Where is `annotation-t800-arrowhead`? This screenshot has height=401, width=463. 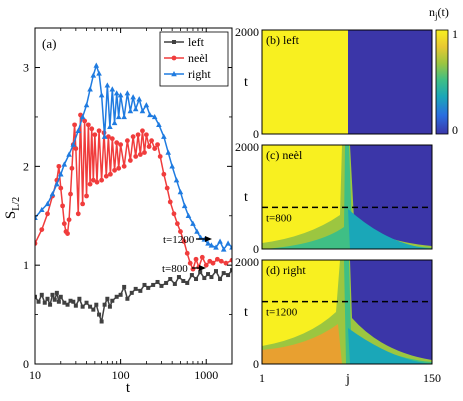 annotation-t800-arrowhead is located at coordinates (202, 268).